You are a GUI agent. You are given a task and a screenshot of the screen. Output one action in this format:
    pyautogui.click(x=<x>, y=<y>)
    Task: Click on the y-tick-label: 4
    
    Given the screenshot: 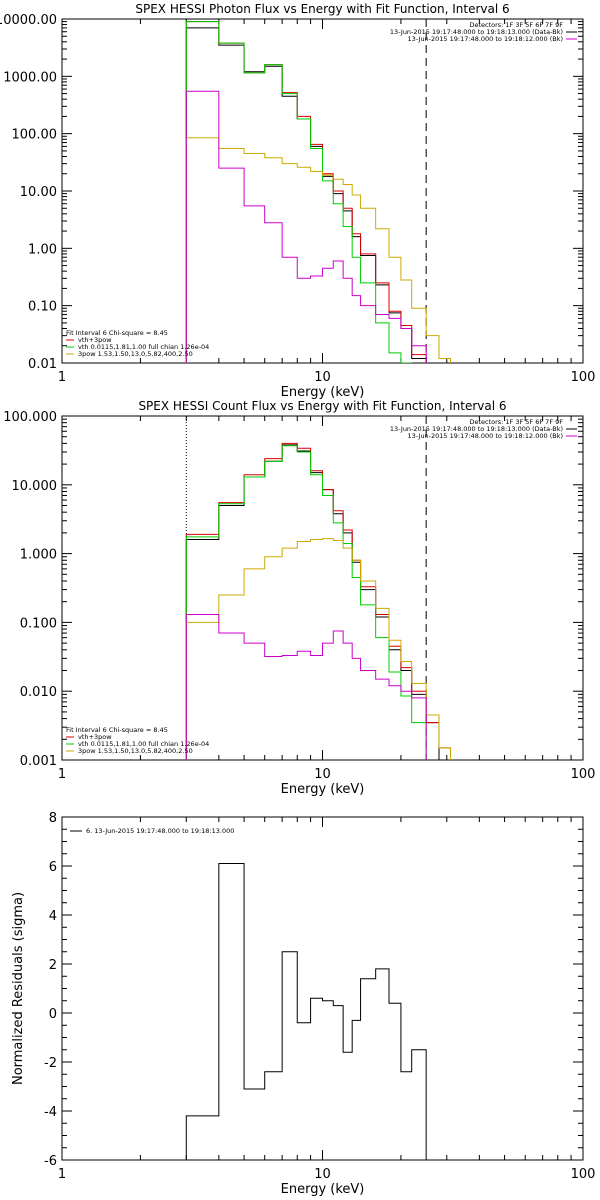 What is the action you would take?
    pyautogui.click(x=53, y=916)
    